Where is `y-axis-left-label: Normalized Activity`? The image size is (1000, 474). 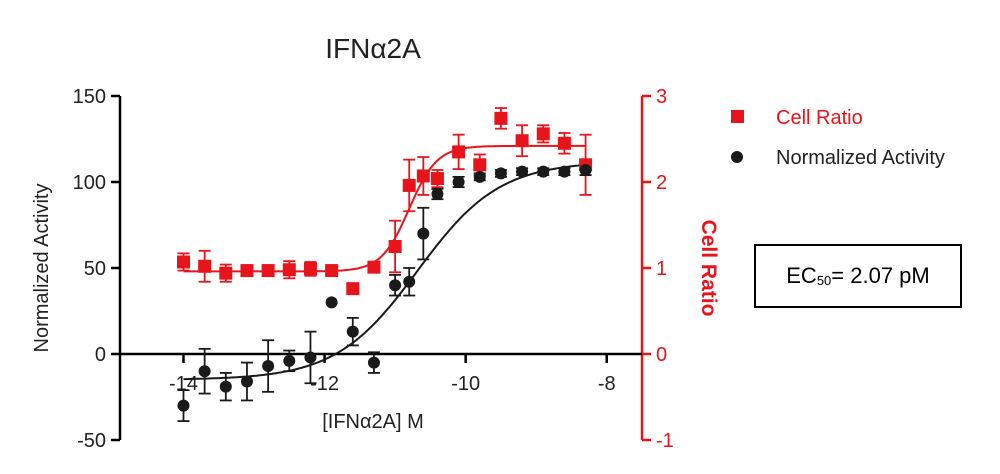 y-axis-left-label: Normalized Activity is located at coordinates (42, 268).